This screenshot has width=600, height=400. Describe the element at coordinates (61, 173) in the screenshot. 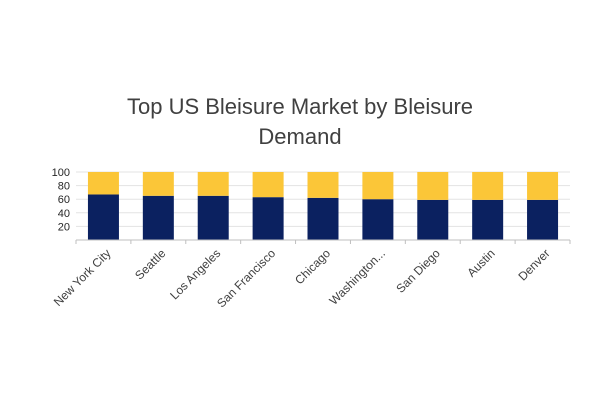

I see `y-tick-label: 100` at that location.